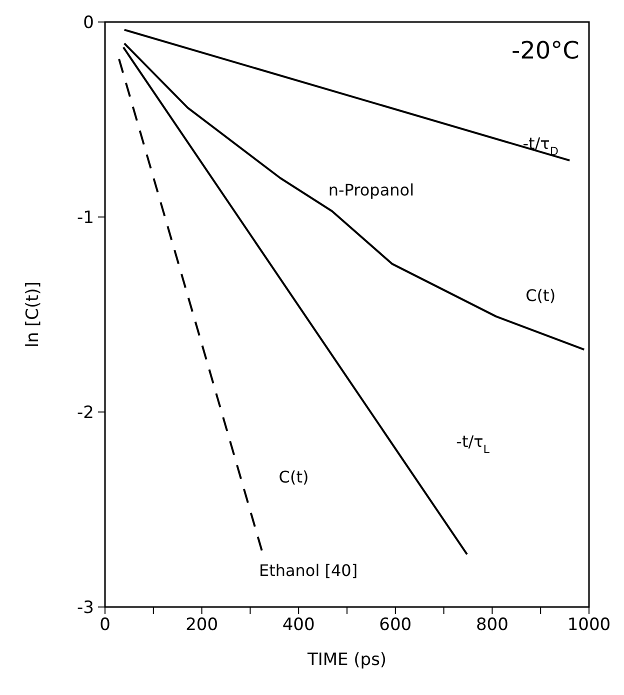  What do you see at coordinates (202, 625) in the screenshot?
I see `x-tick-label: 200` at bounding box center [202, 625].